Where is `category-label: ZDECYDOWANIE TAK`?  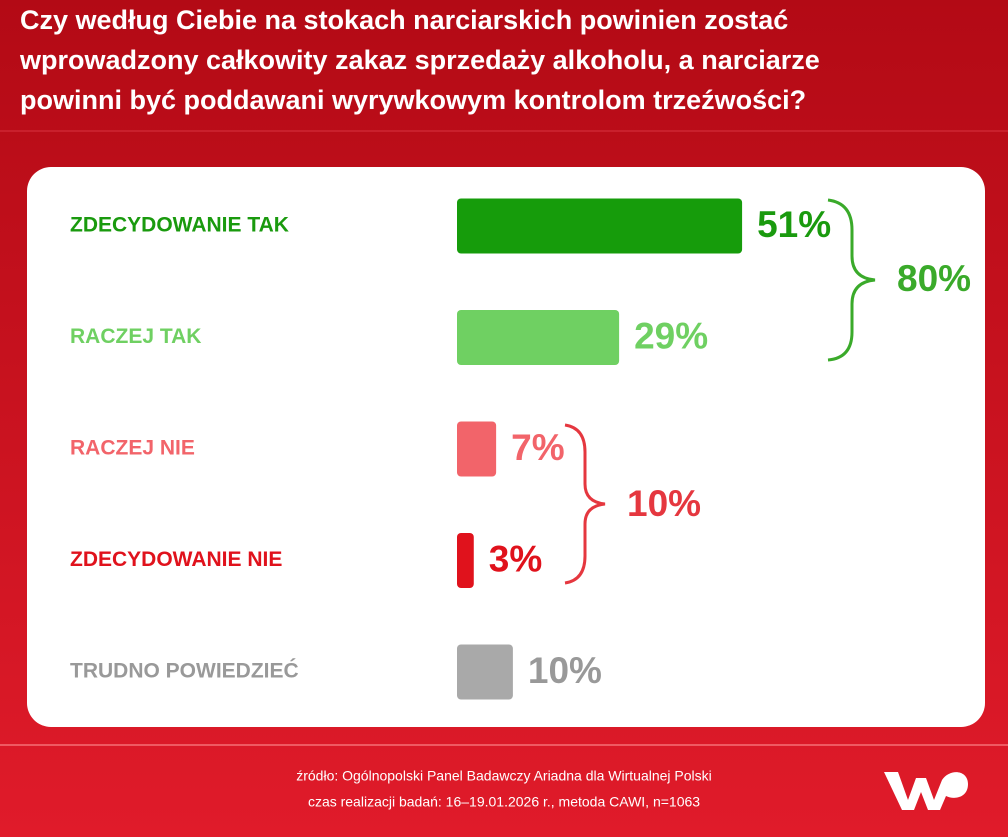 category-label: ZDECYDOWANIE TAK is located at coordinates (179, 225).